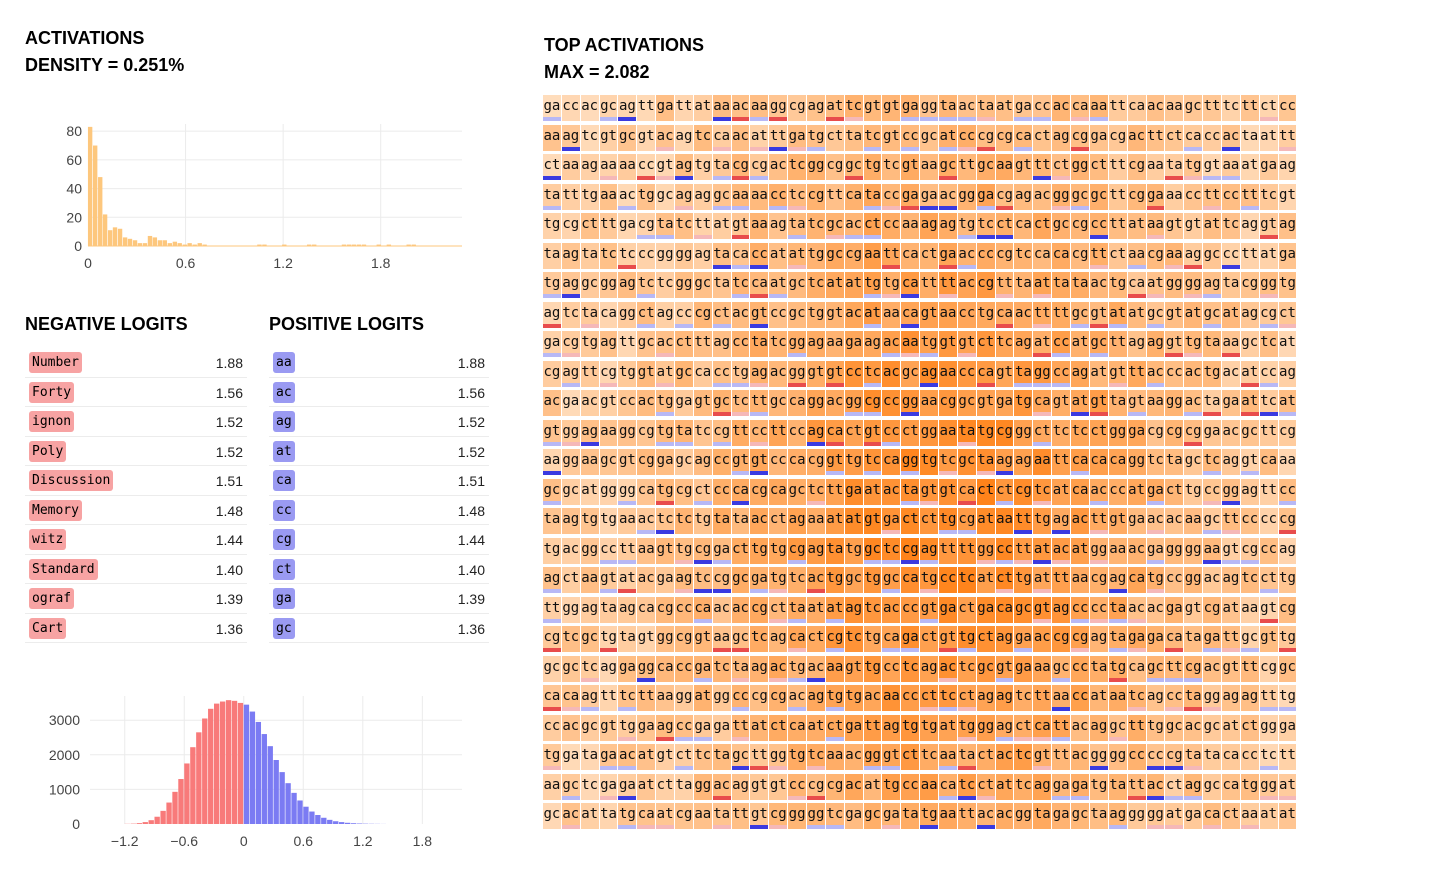 This screenshot has height=869, width=1453. I want to click on logit-token: cg, so click(284, 539).